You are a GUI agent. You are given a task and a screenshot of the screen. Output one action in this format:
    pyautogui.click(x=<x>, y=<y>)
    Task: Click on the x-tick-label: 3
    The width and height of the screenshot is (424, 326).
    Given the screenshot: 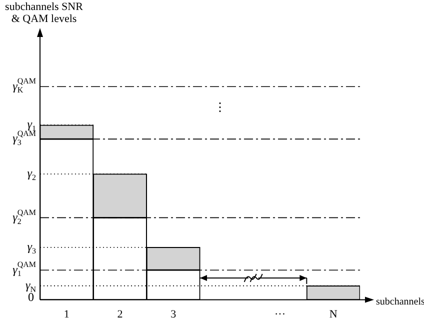 What is the action you would take?
    pyautogui.click(x=173, y=314)
    